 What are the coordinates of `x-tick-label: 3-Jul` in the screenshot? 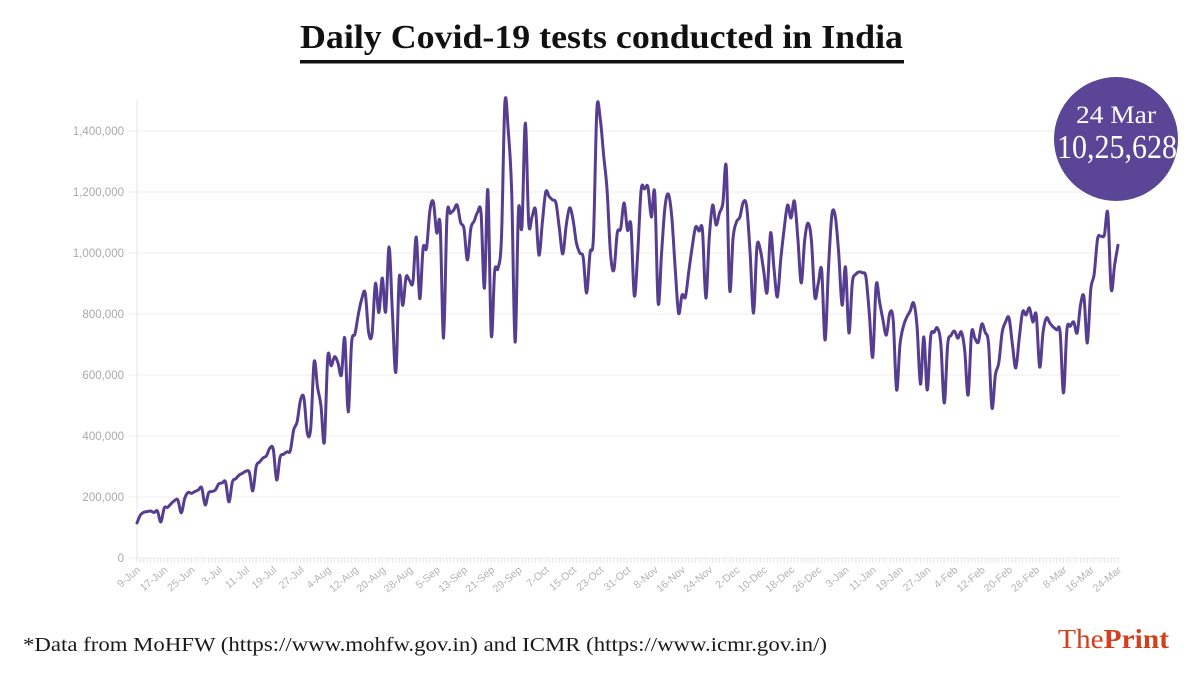 It's located at (212, 576).